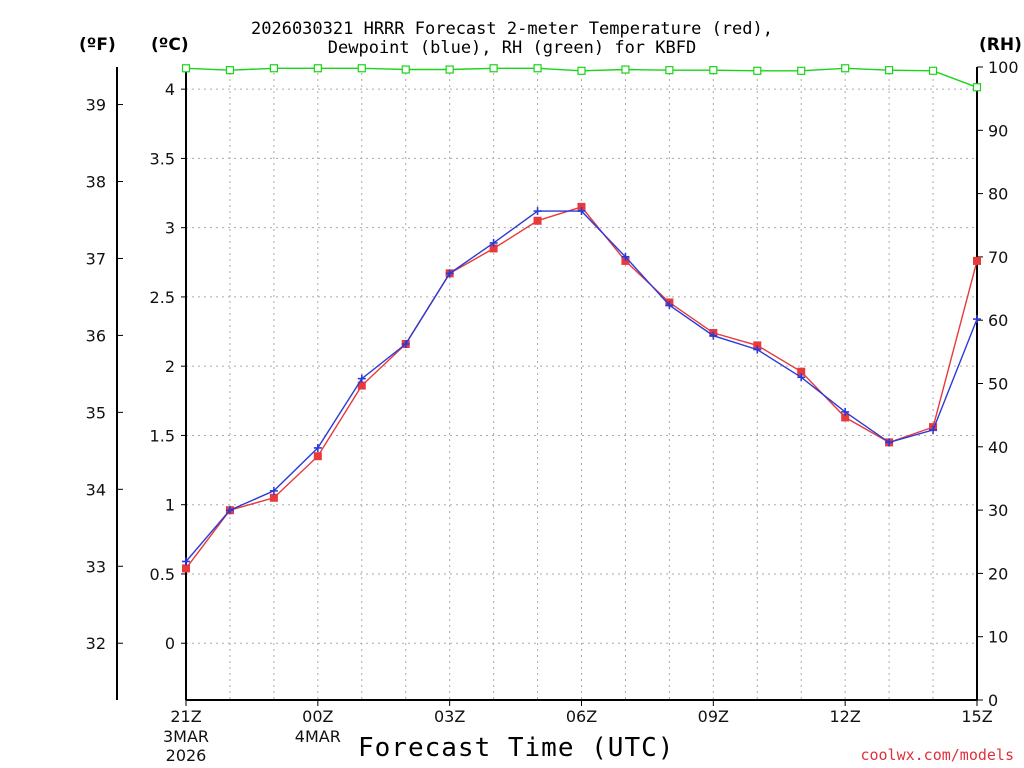  Describe the element at coordinates (96, 566) in the screenshot. I see `fahrenheit-tick-label: 33` at that location.